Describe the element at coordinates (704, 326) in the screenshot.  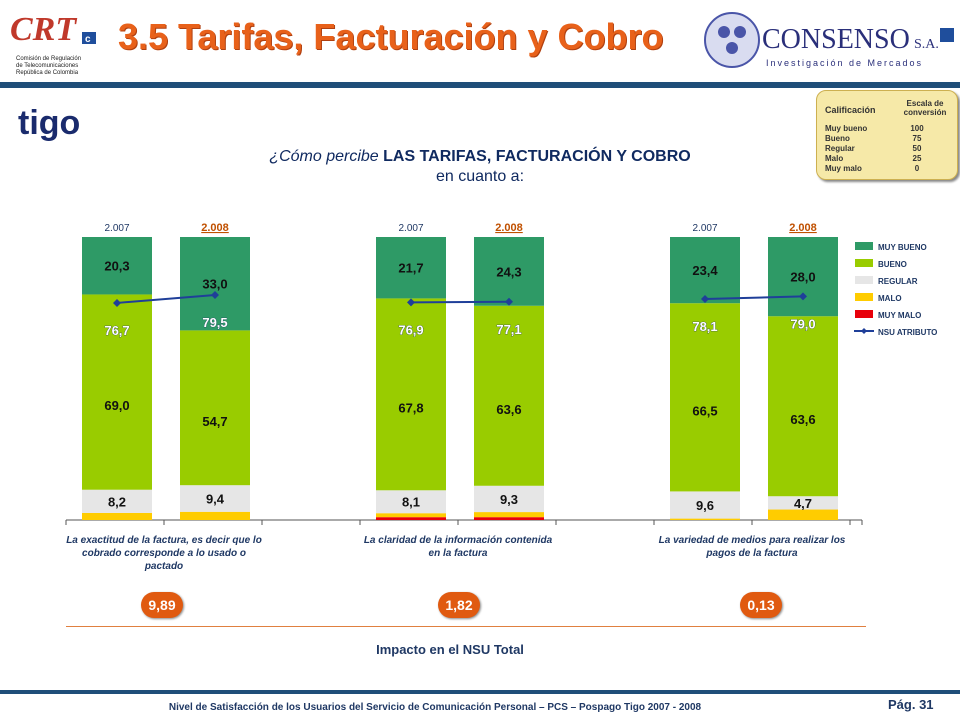
I see `label-nsu: 78,1` at that location.